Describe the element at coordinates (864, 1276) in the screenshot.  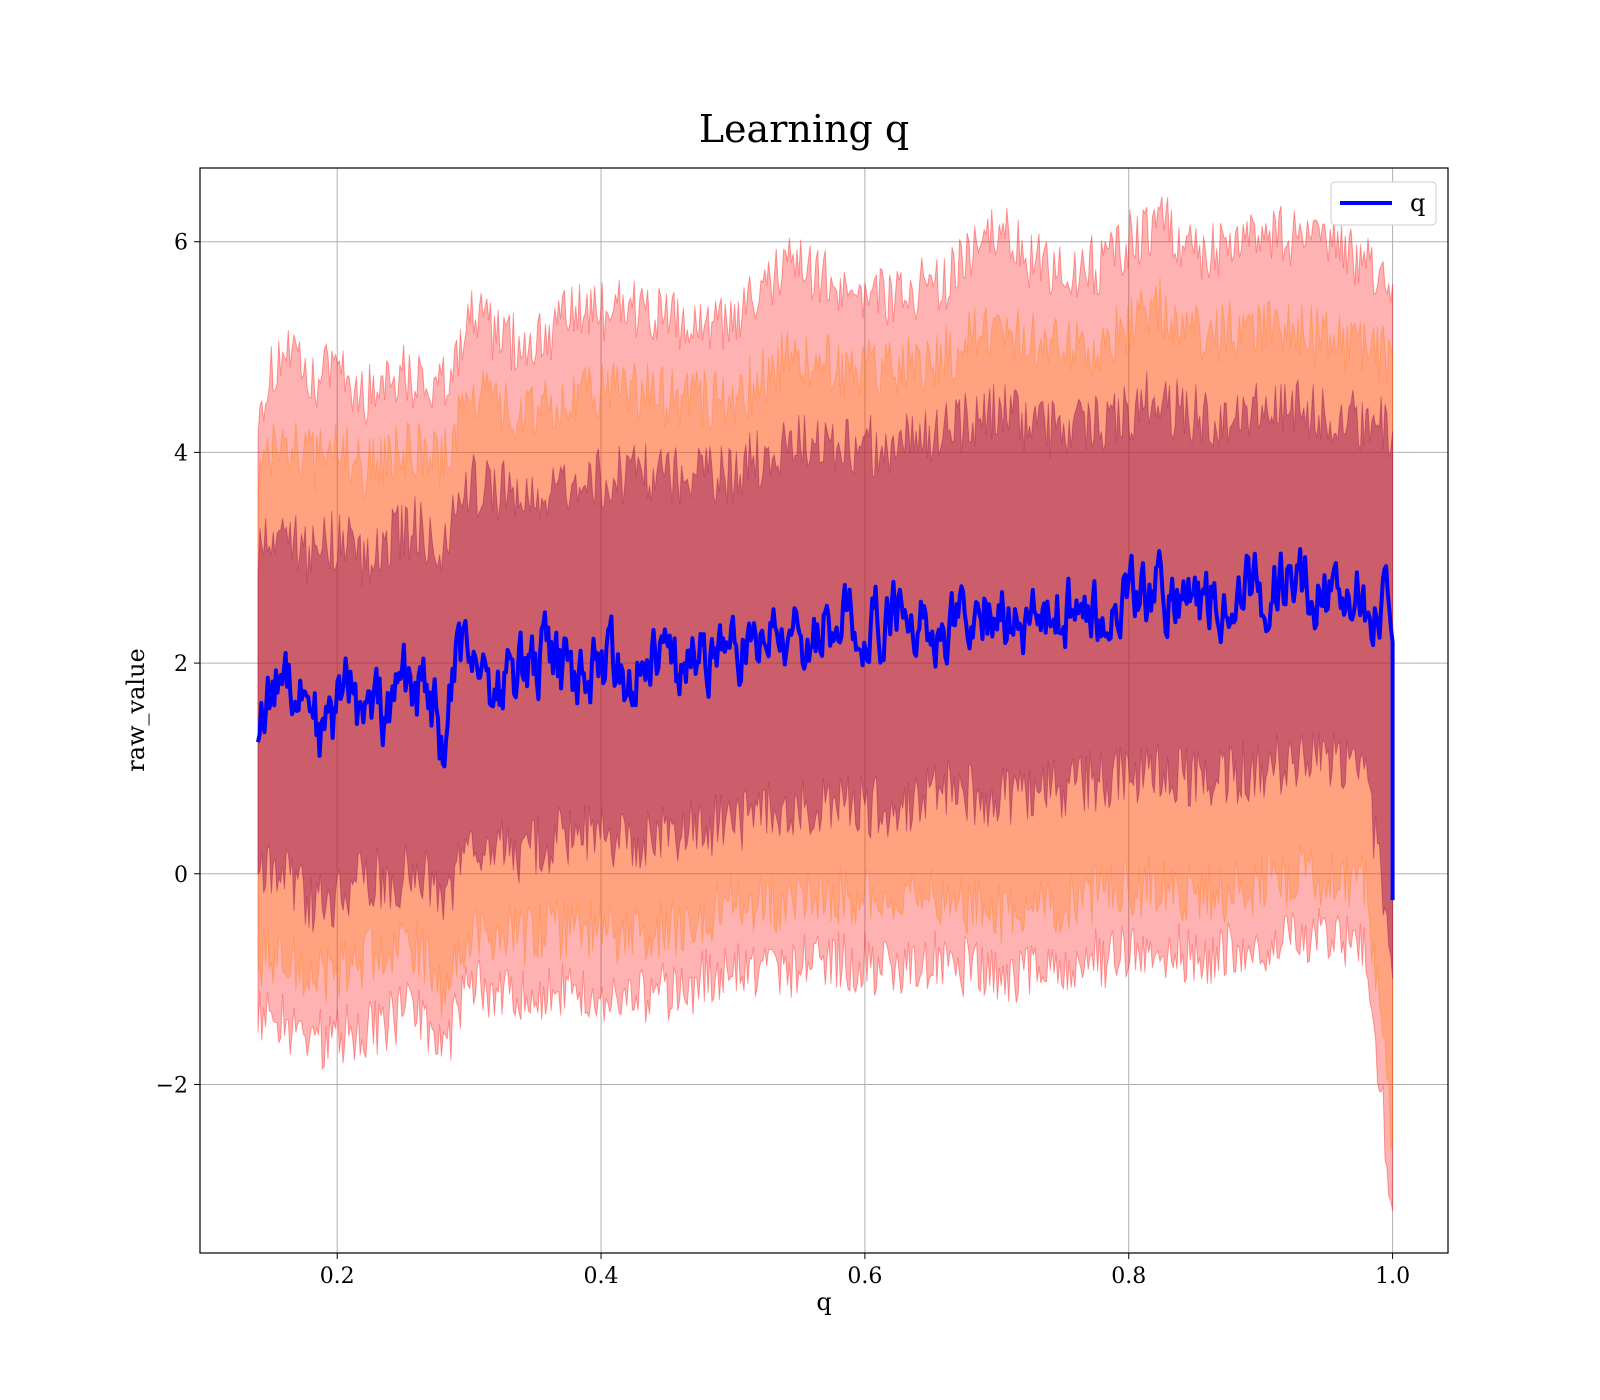
I see `x-tick-label: 0.6` at that location.